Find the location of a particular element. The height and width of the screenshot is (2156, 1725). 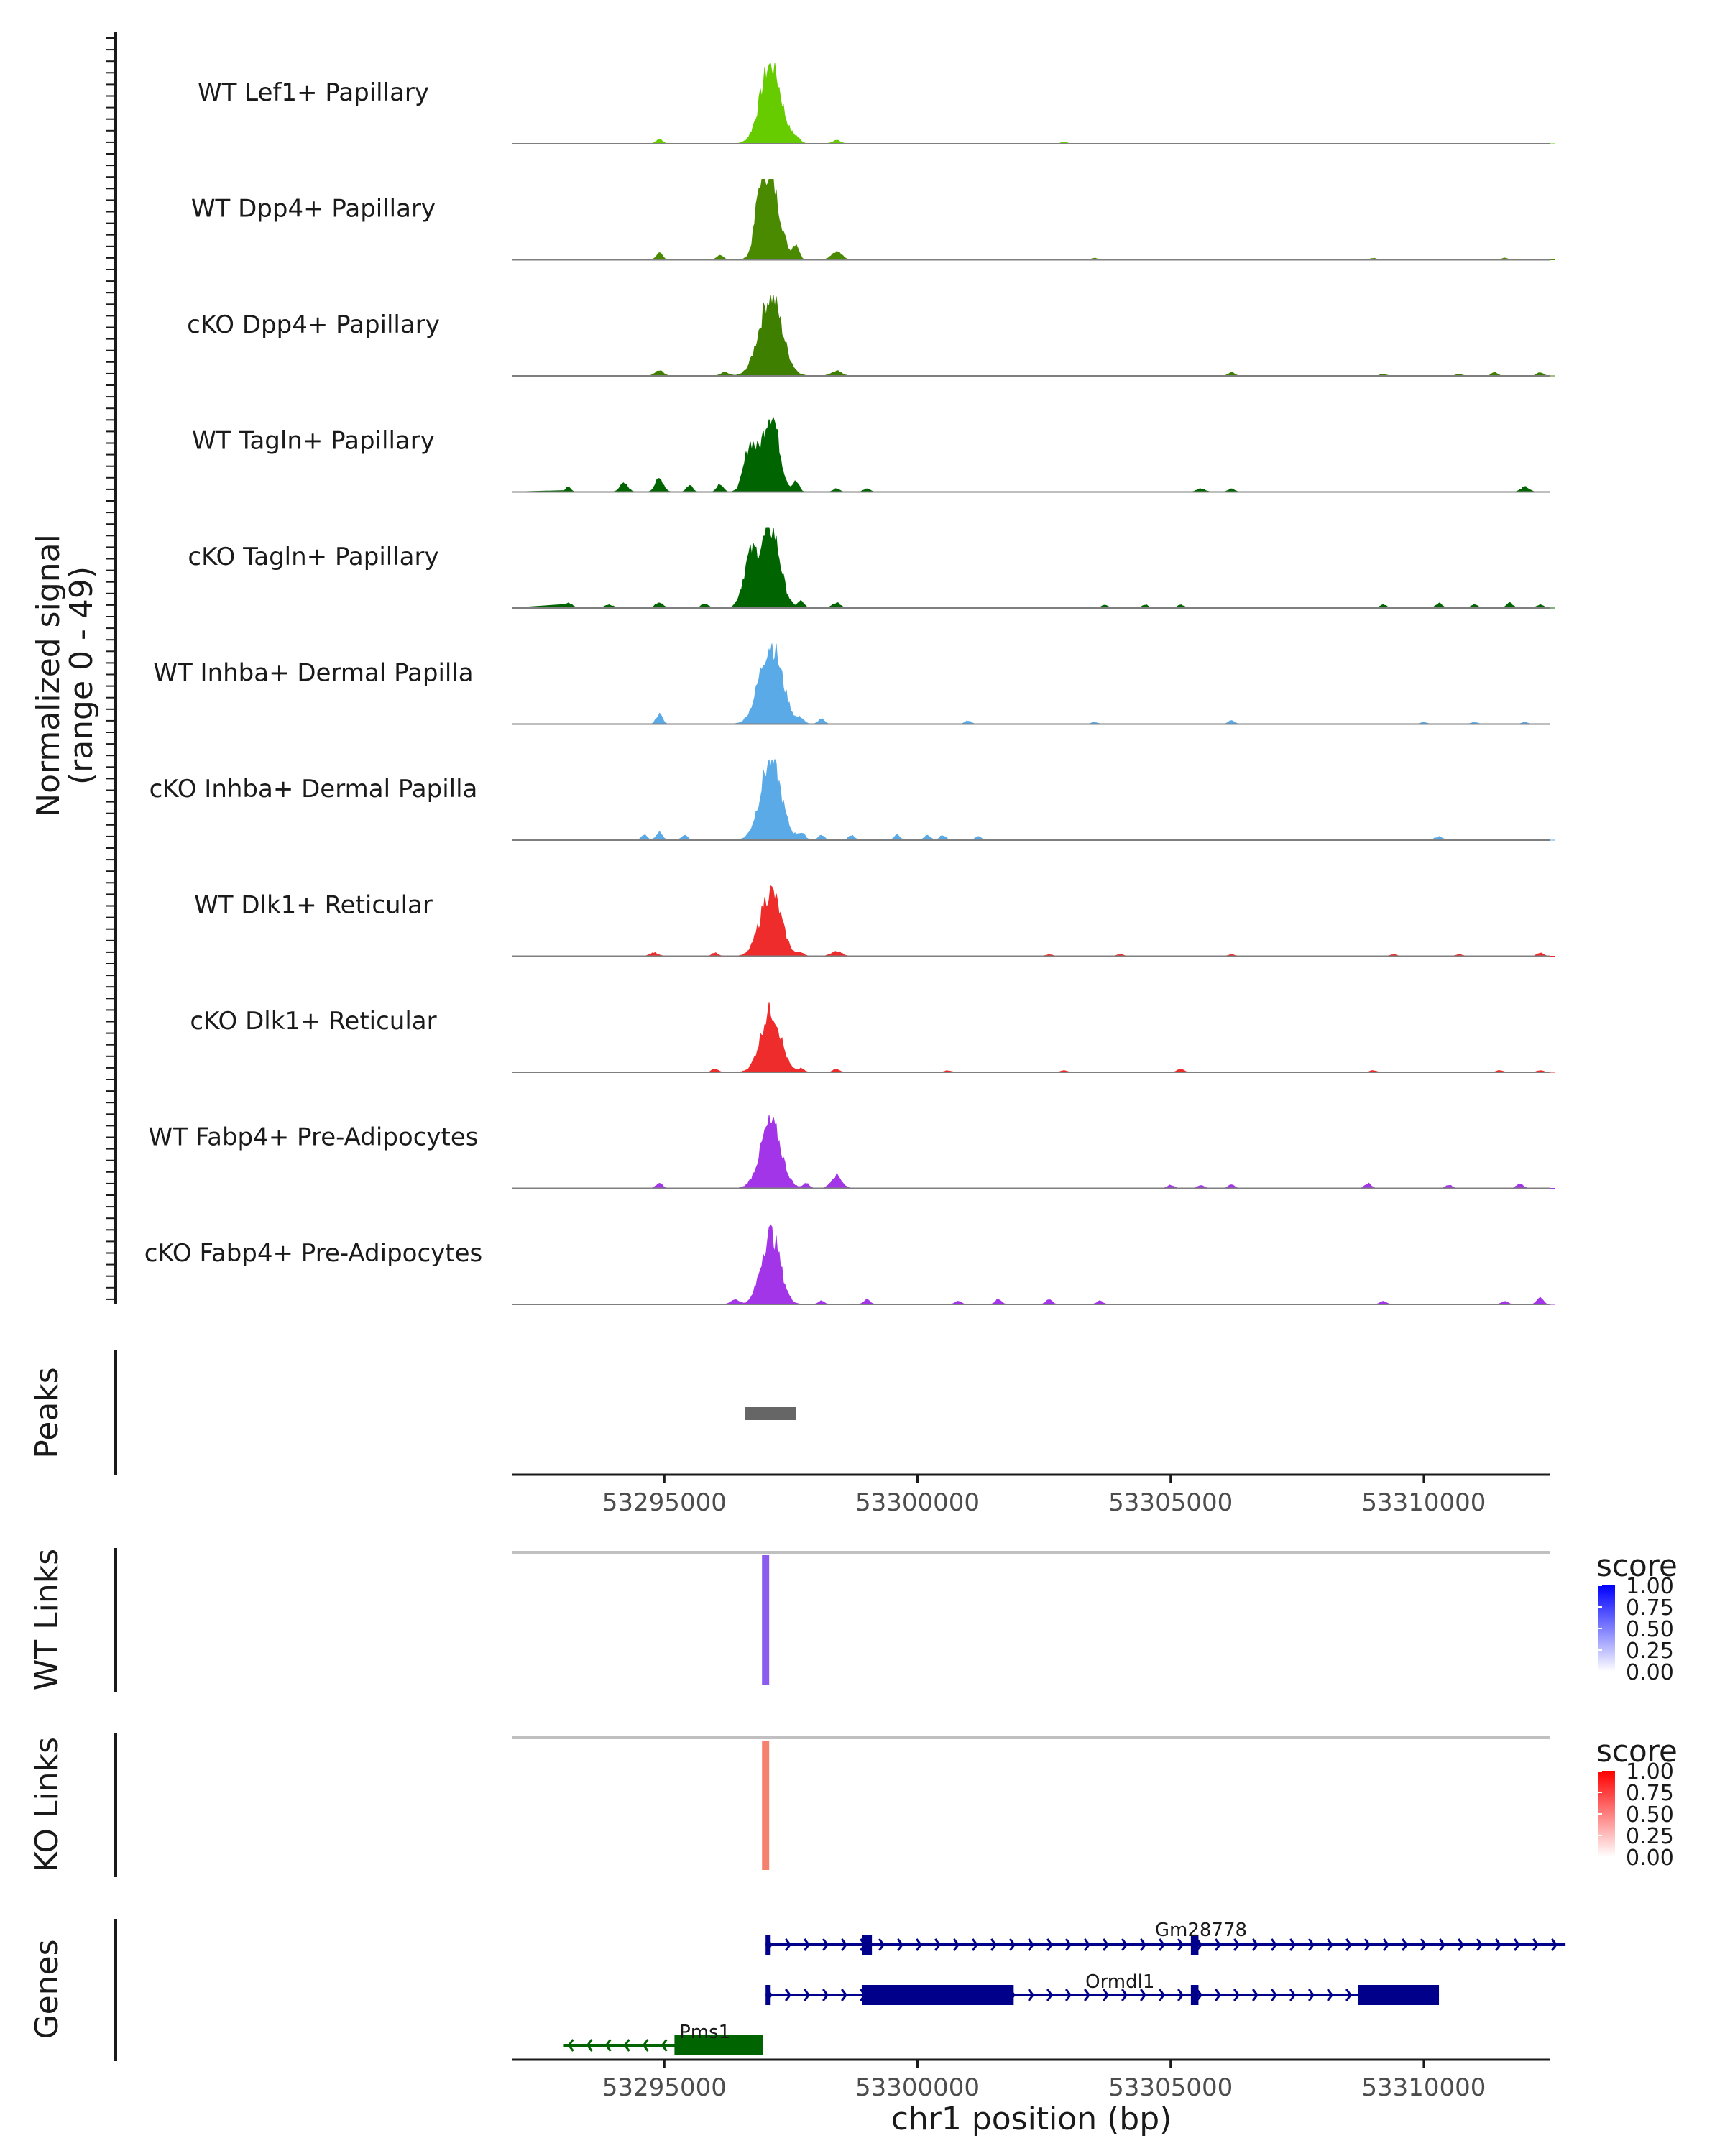

coverage-track: cKO Dlk1+ Reticular is located at coordinates (872, 1037).